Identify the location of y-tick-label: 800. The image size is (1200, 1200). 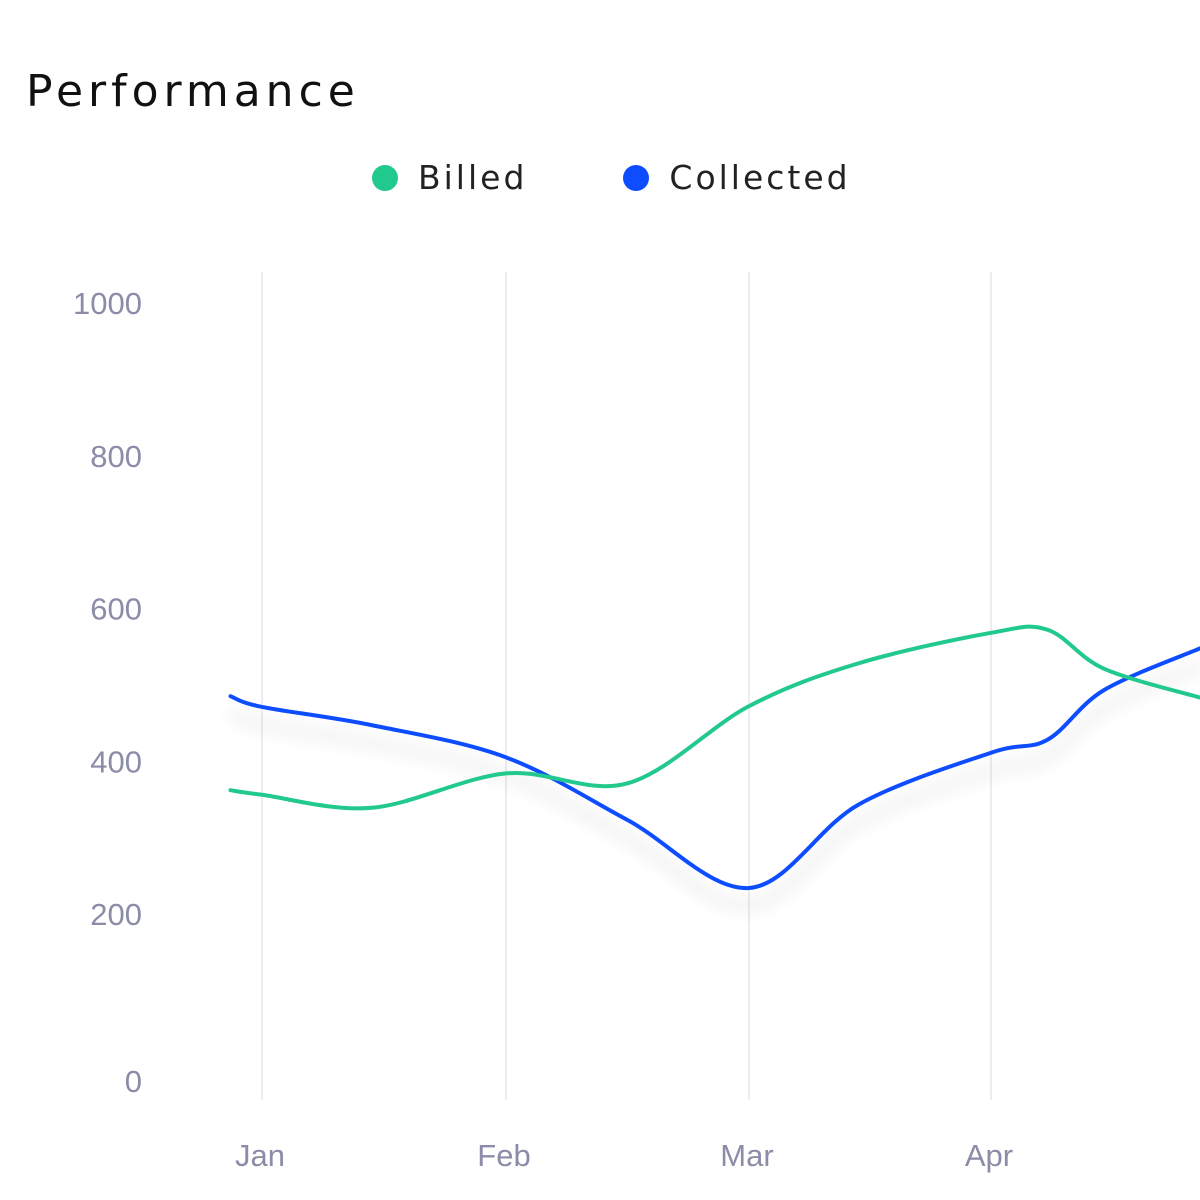
(116, 456).